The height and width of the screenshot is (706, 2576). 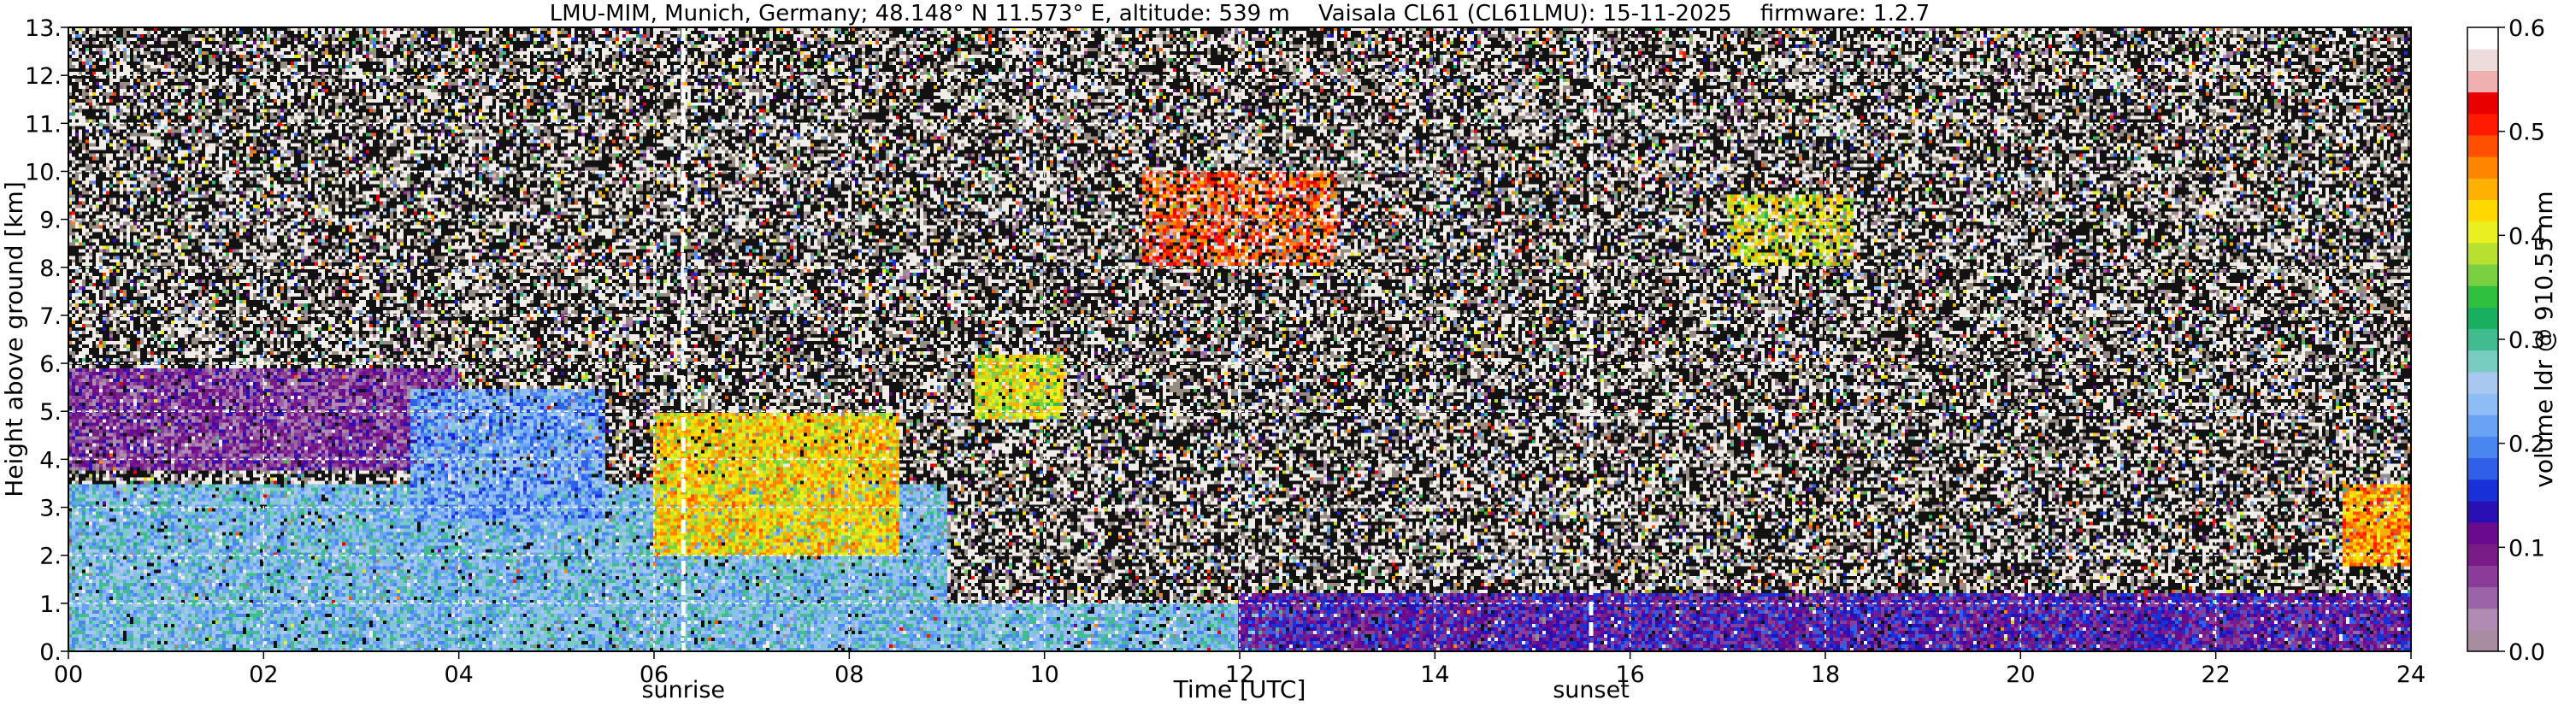 I want to click on x-tick-label: 12, so click(x=1239, y=675).